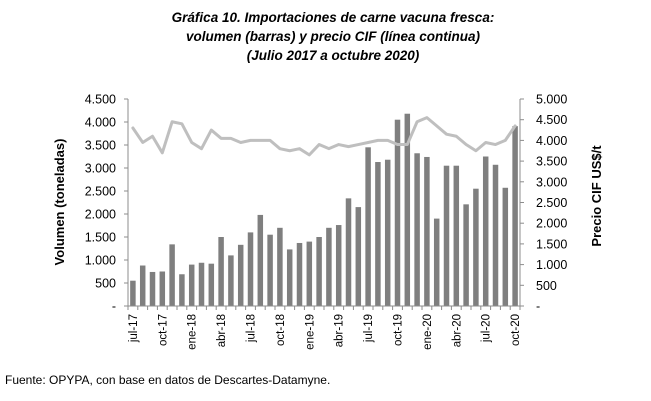  I want to click on left-tick-label: 4.000, so click(100, 123).